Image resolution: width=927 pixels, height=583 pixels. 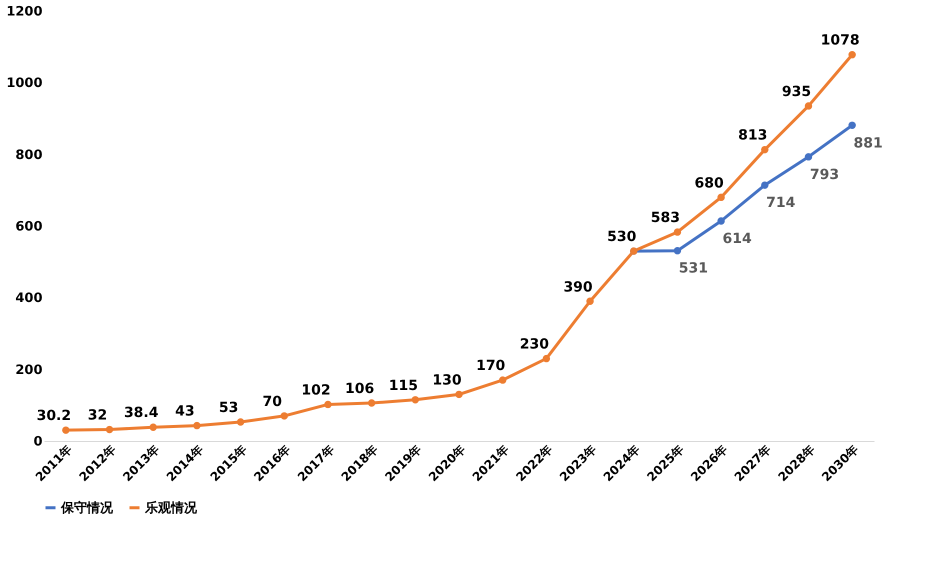 What do you see at coordinates (447, 380) in the screenshot?
I see `data-label: 130` at bounding box center [447, 380].